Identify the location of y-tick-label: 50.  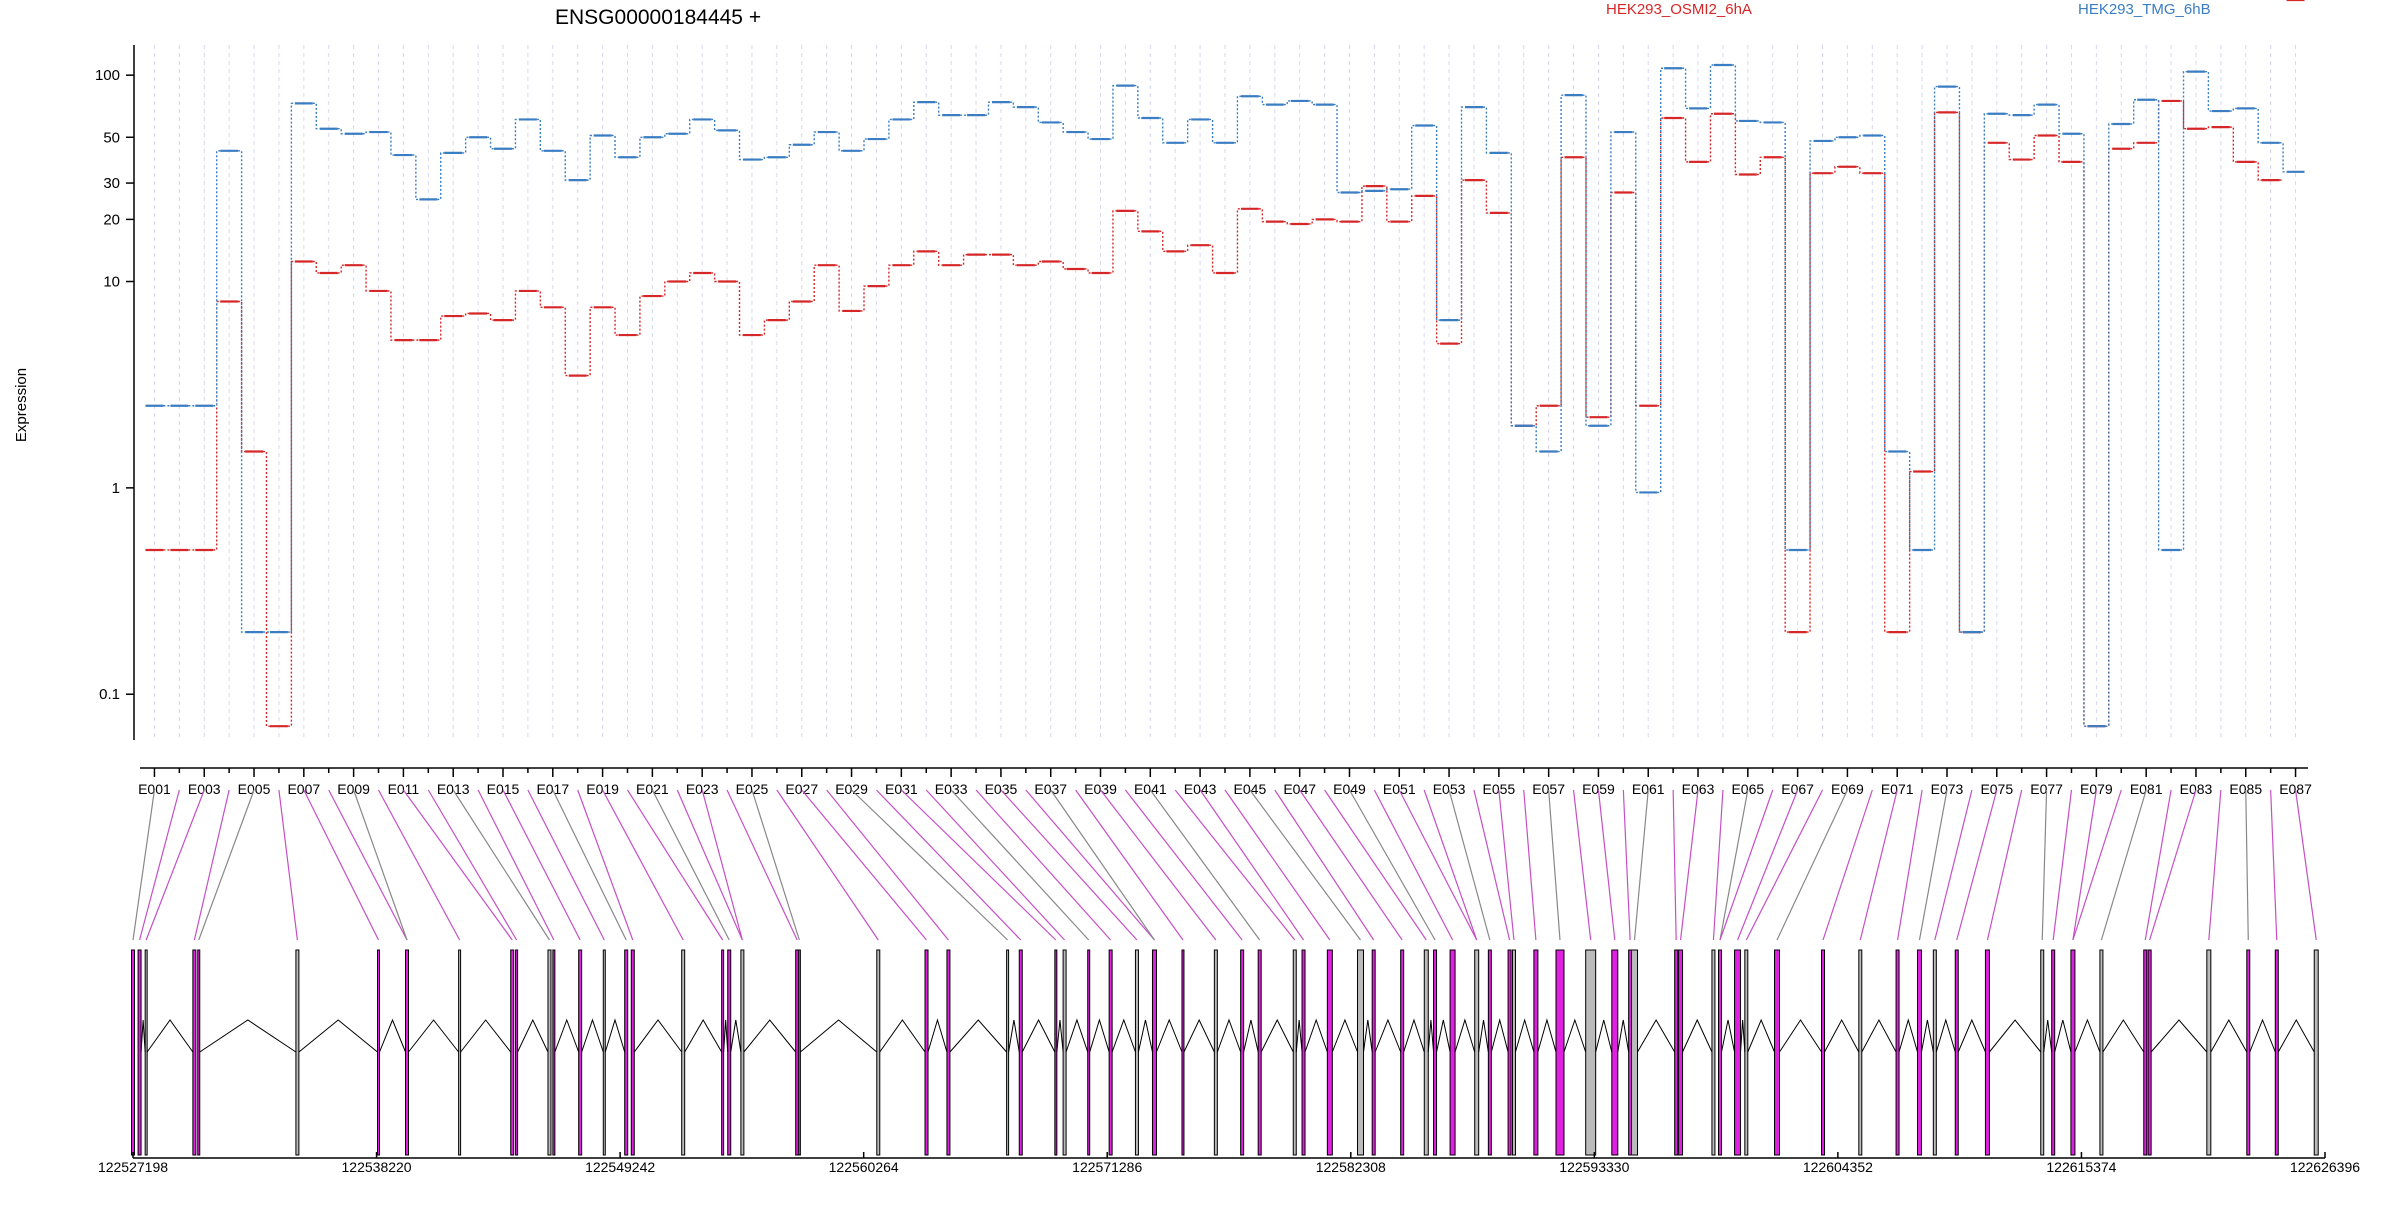
(111, 137).